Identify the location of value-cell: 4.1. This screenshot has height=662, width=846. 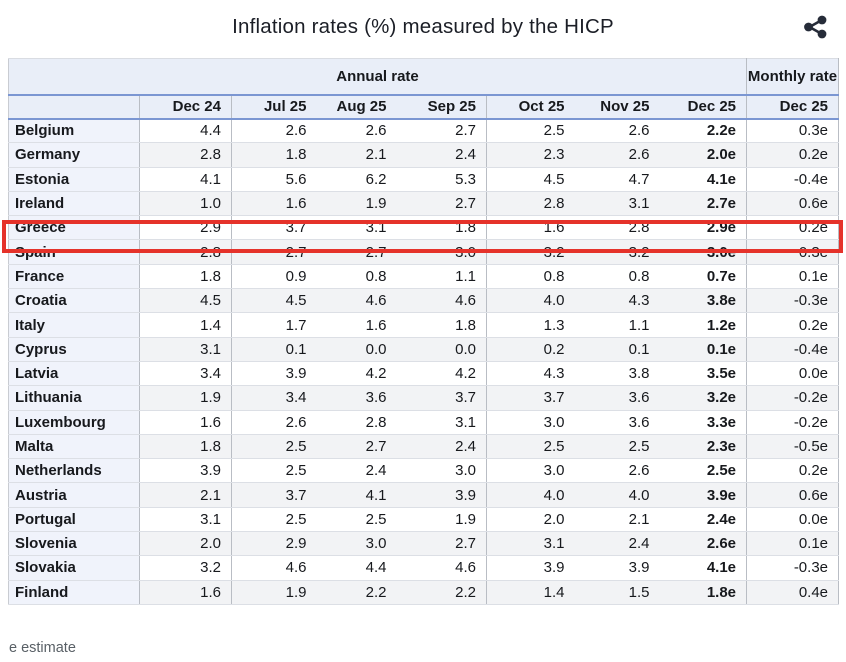
(356, 495).